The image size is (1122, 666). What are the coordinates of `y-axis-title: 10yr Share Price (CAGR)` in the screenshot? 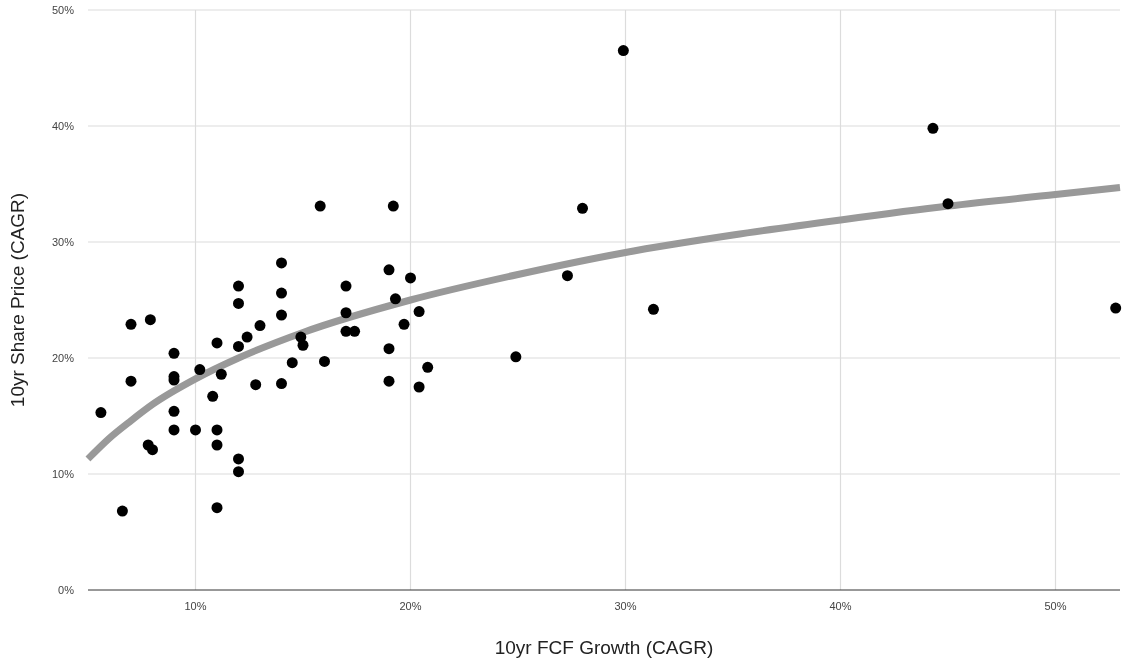 It's located at (17, 300).